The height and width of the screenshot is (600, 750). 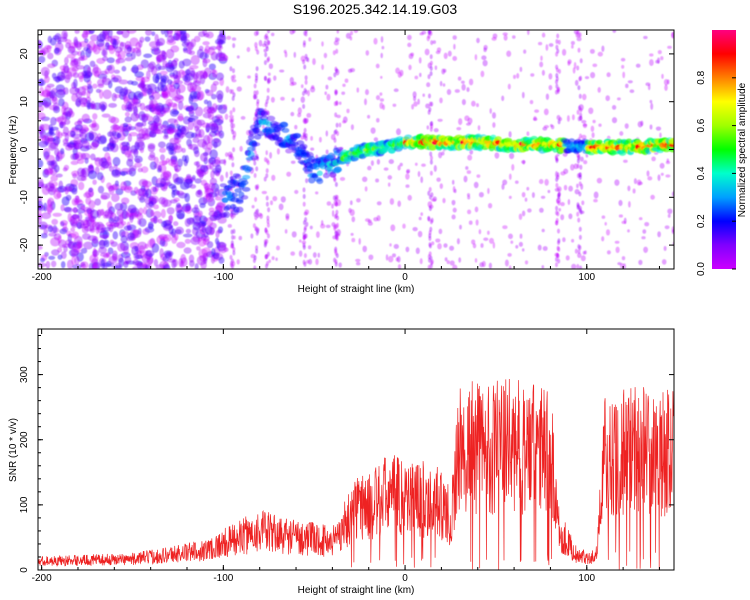 What do you see at coordinates (356, 590) in the screenshot?
I see `snr-x-label: Height of straight line (km)` at bounding box center [356, 590].